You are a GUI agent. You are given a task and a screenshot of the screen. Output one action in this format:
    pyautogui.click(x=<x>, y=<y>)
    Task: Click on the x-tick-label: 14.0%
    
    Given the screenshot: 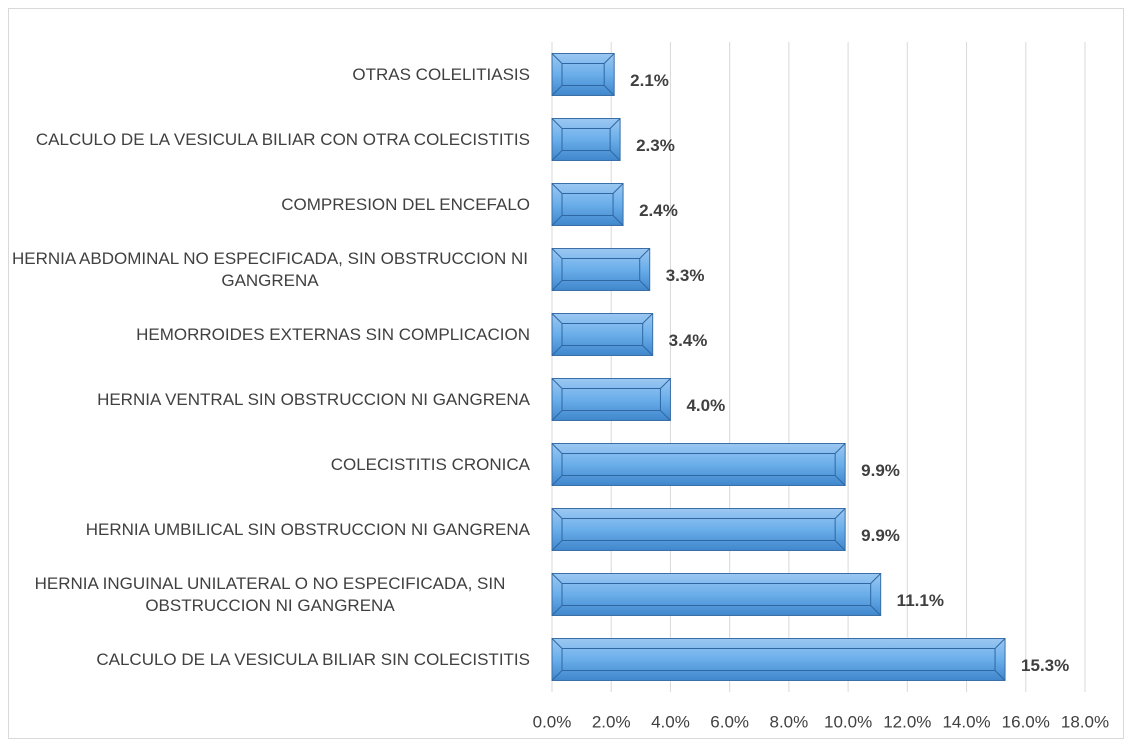 What is the action you would take?
    pyautogui.click(x=966, y=721)
    